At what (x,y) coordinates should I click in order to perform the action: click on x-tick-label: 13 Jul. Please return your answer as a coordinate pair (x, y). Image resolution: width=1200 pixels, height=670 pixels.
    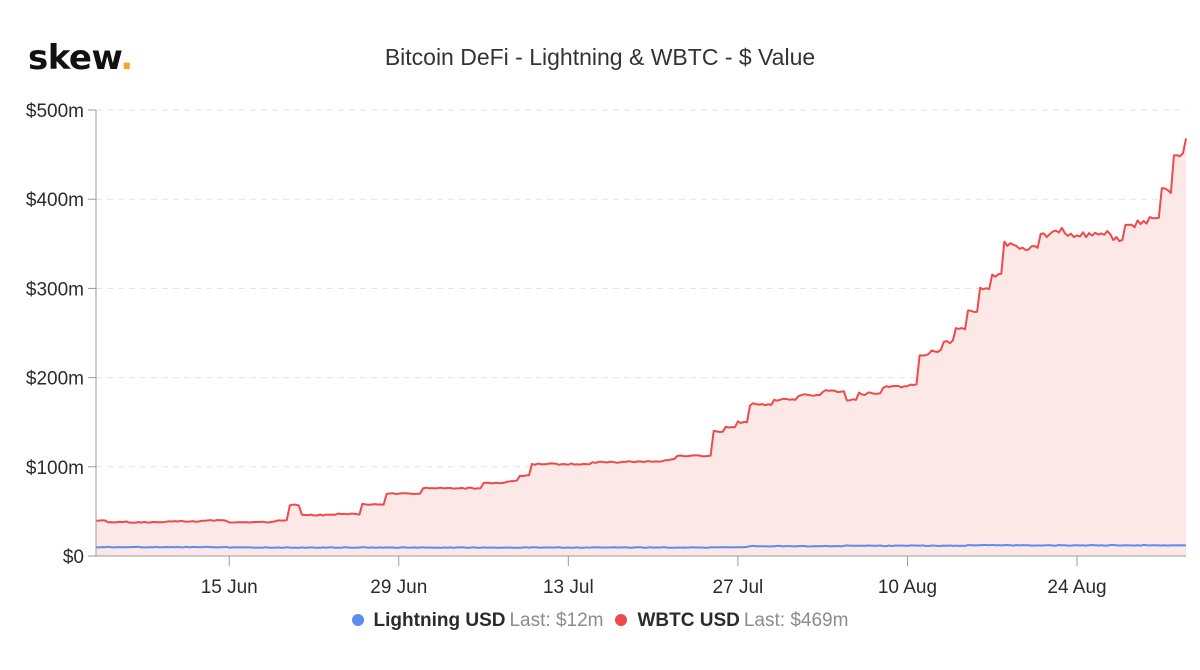
    Looking at the image, I should click on (568, 587).